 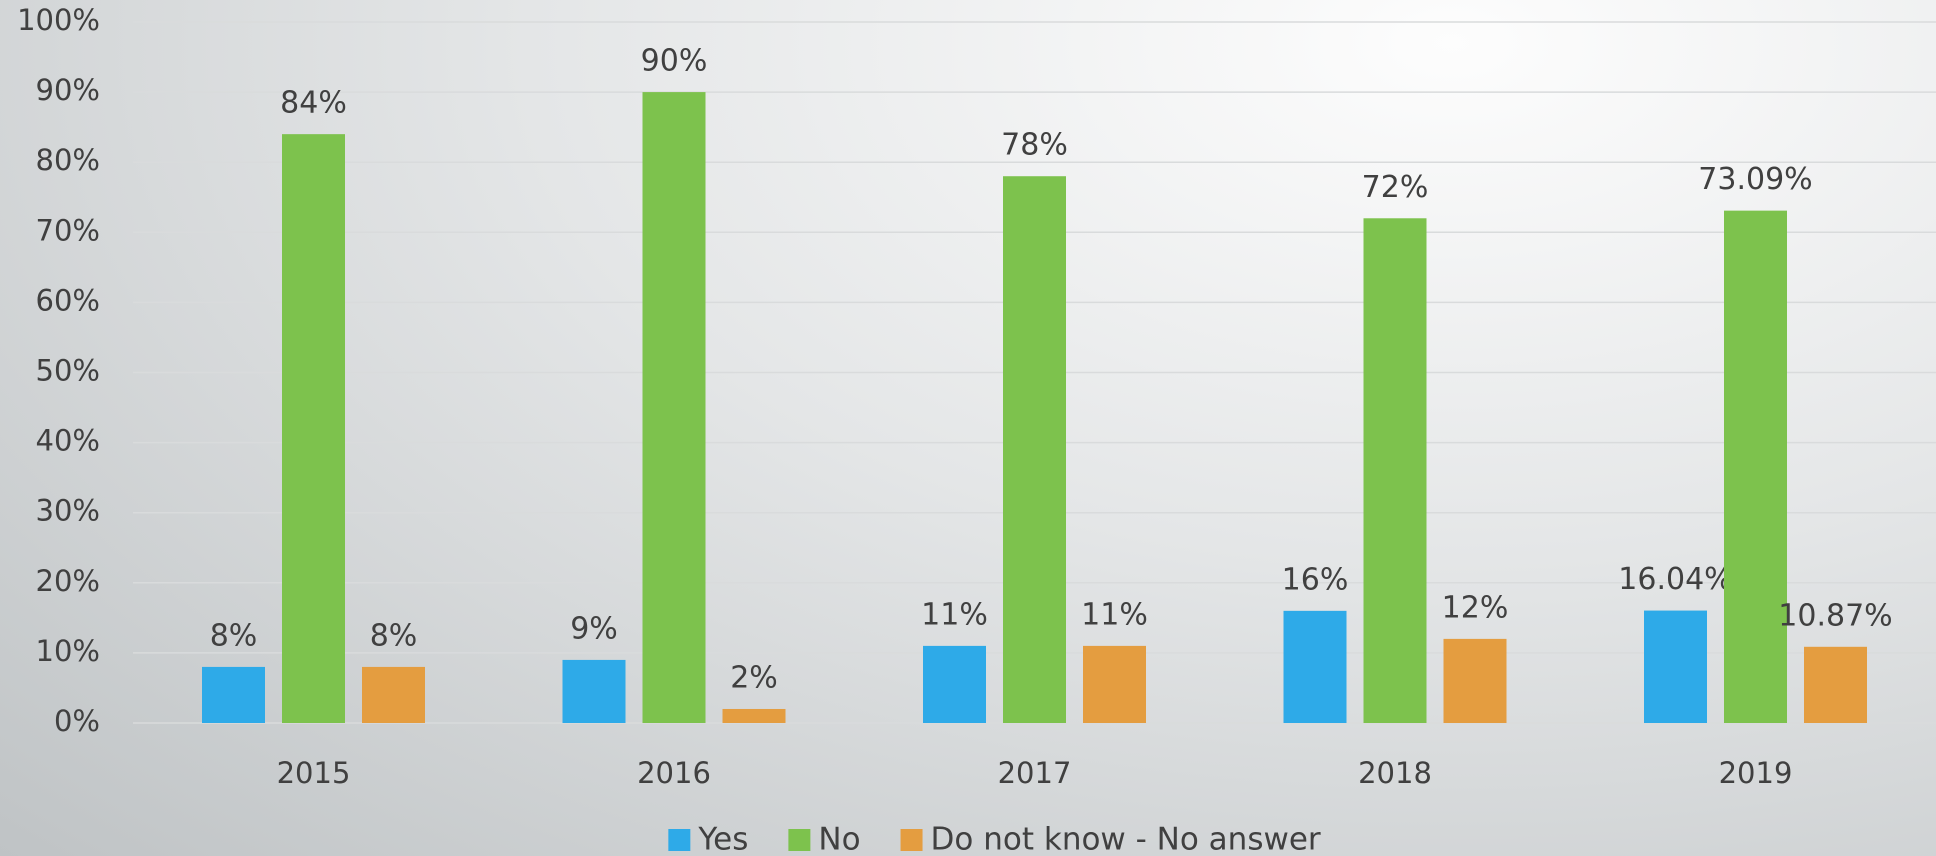 What do you see at coordinates (839, 839) in the screenshot?
I see `legend-label: No` at bounding box center [839, 839].